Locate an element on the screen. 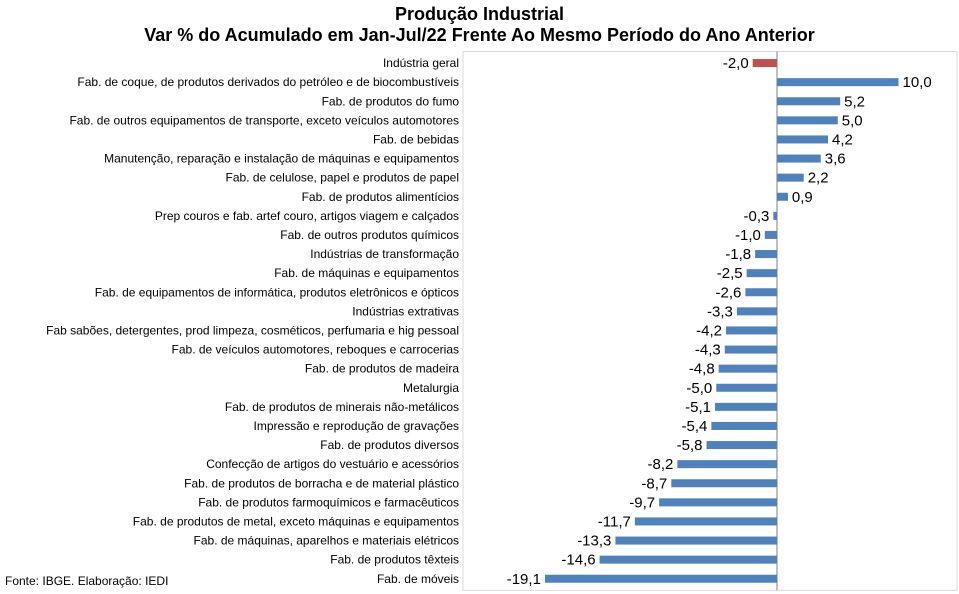  category-label: Indústrias extrativas is located at coordinates (405, 311).